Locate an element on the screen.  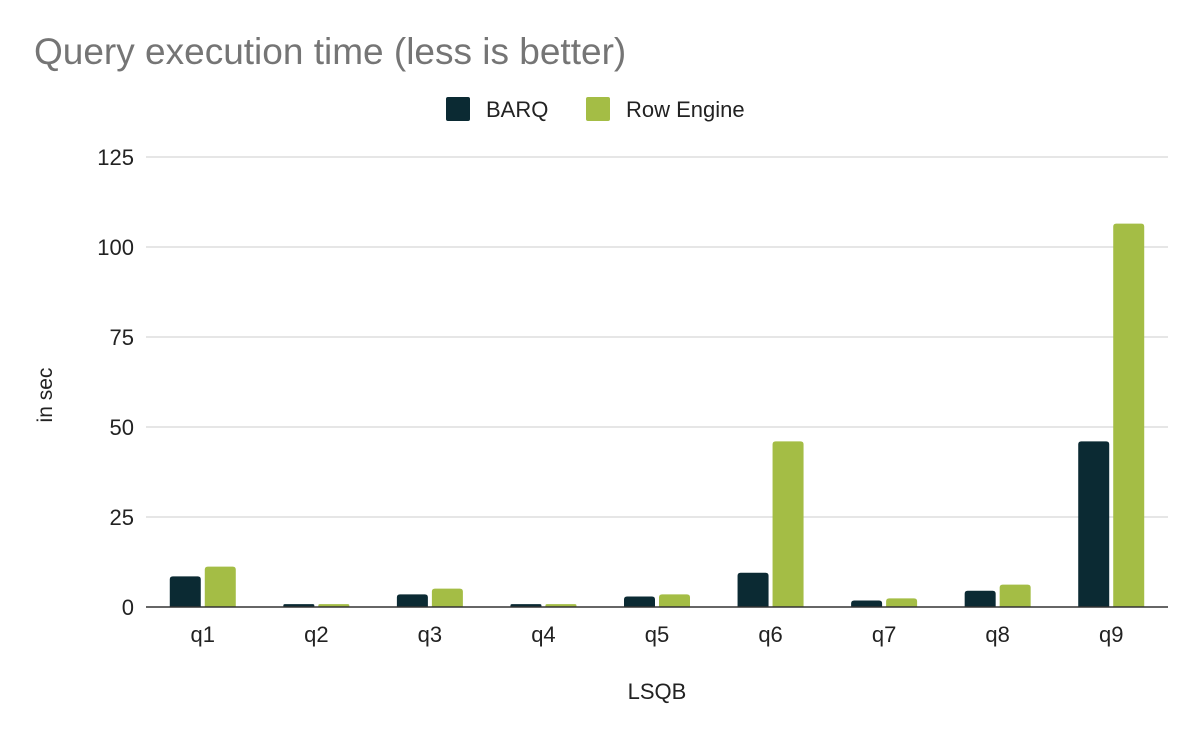
bar-barq-q3 is located at coordinates (412, 600).